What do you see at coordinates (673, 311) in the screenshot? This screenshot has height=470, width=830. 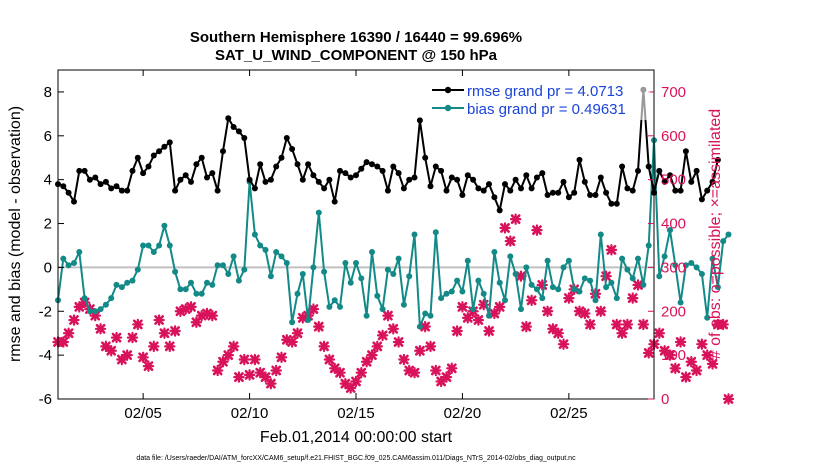 I see `y-right-tick-label: 200` at bounding box center [673, 311].